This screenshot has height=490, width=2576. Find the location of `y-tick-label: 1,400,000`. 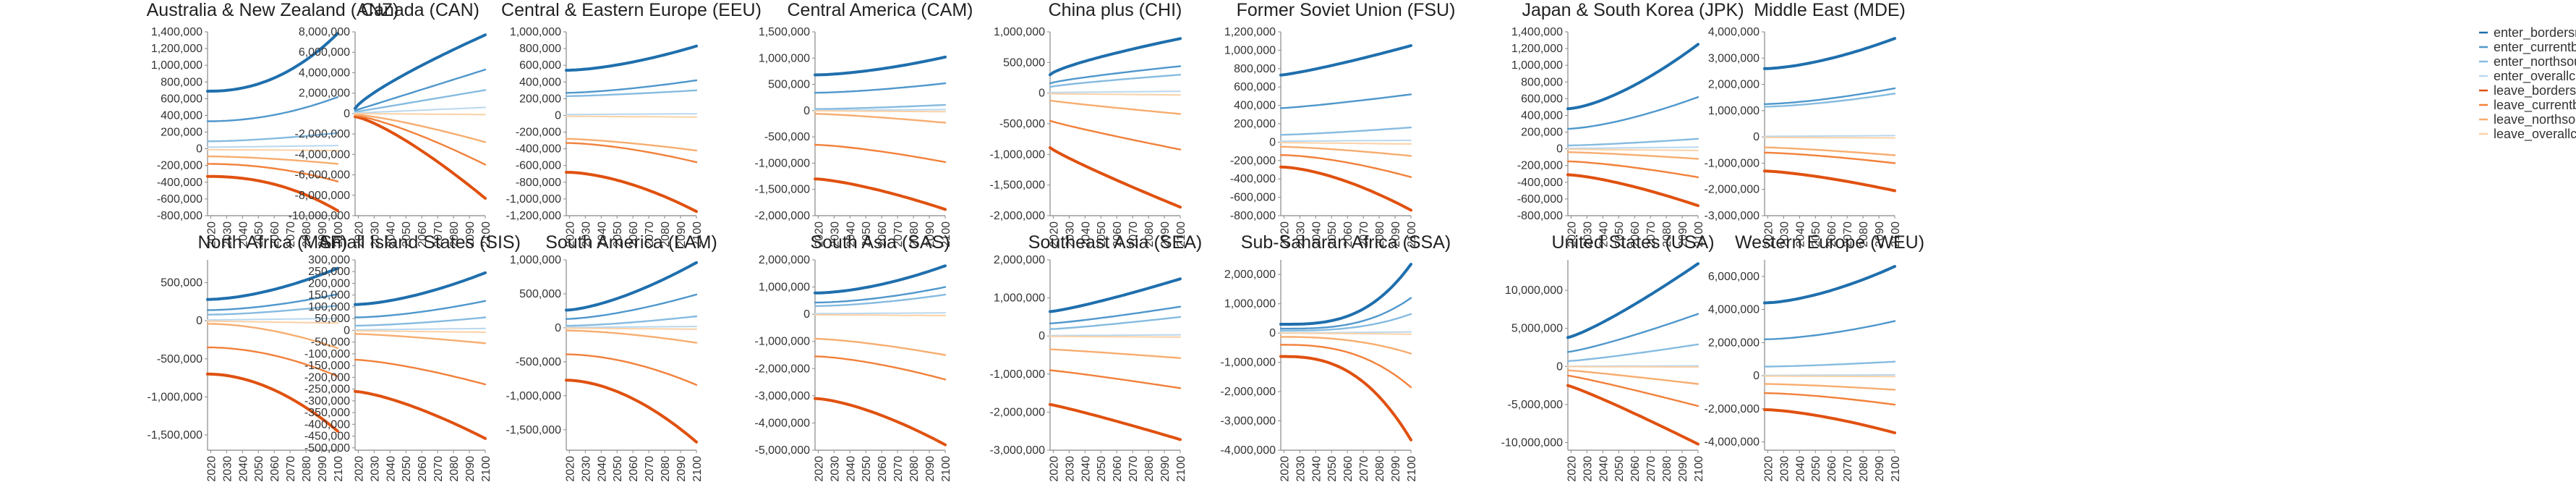

y-tick-label: 1,400,000 is located at coordinates (177, 32).